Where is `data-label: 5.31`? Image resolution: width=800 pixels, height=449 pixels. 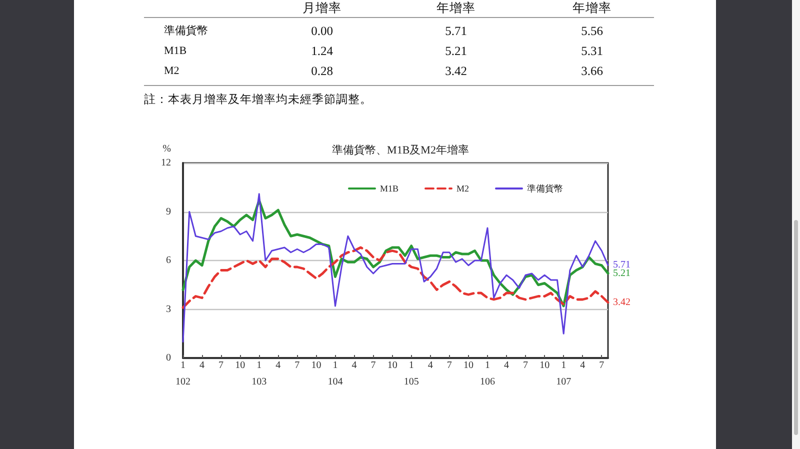 data-label: 5.31 is located at coordinates (592, 51).